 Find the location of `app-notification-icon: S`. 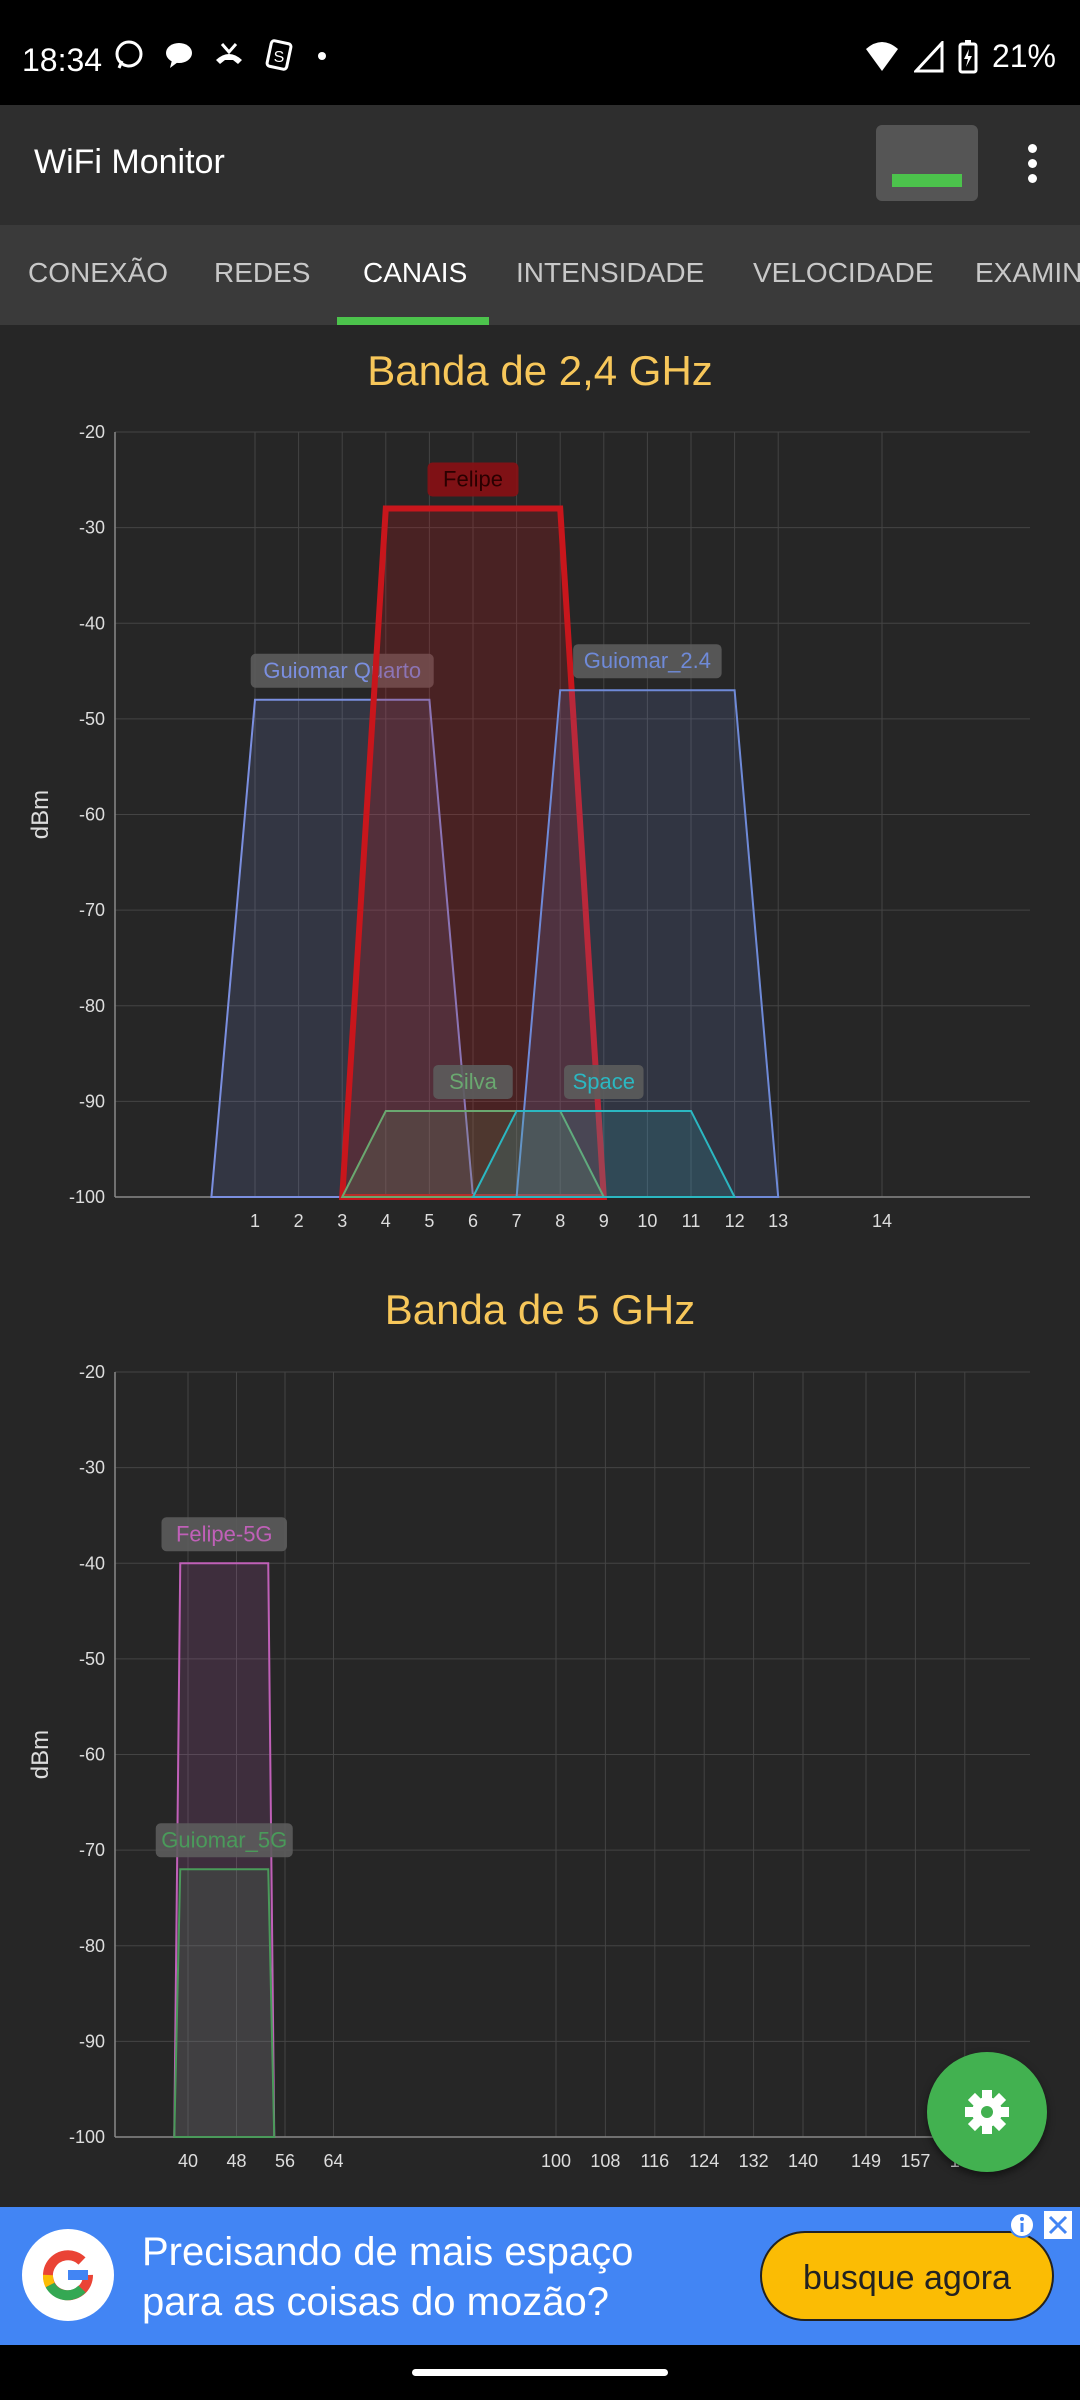

app-notification-icon: S is located at coordinates (279, 55).